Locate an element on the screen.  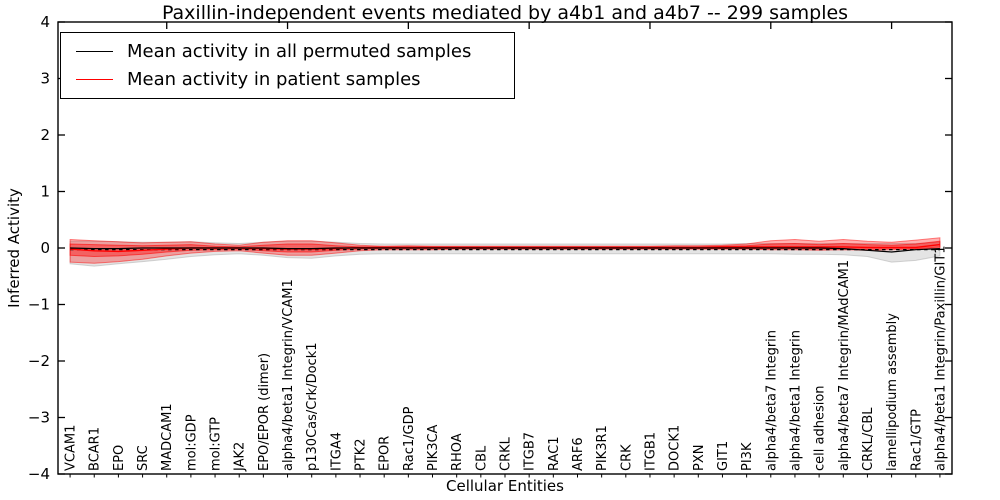
y-tick-label: 2 is located at coordinates (45, 135).